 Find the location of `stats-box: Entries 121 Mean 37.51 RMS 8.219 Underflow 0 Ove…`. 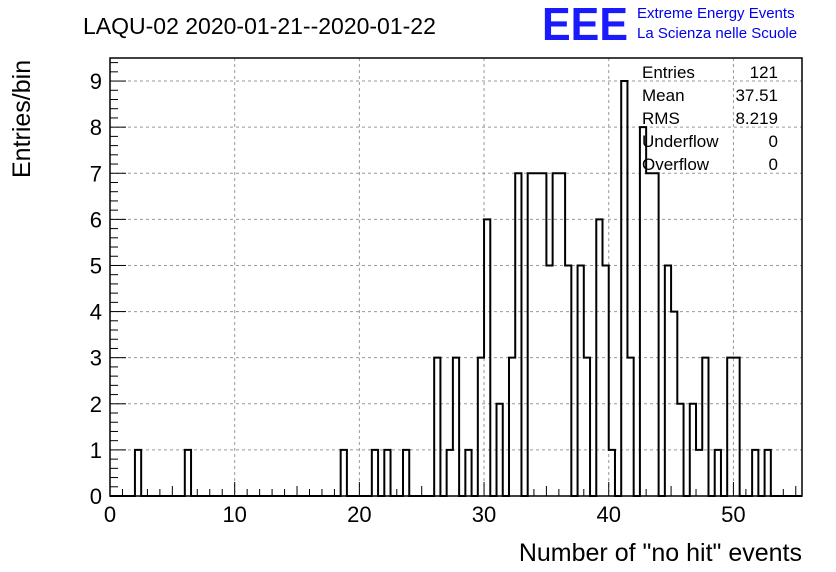

stats-box: Entries 121 Mean 37.51 RMS 8.219 Underflow 0 Ove… is located at coordinates (710, 118).